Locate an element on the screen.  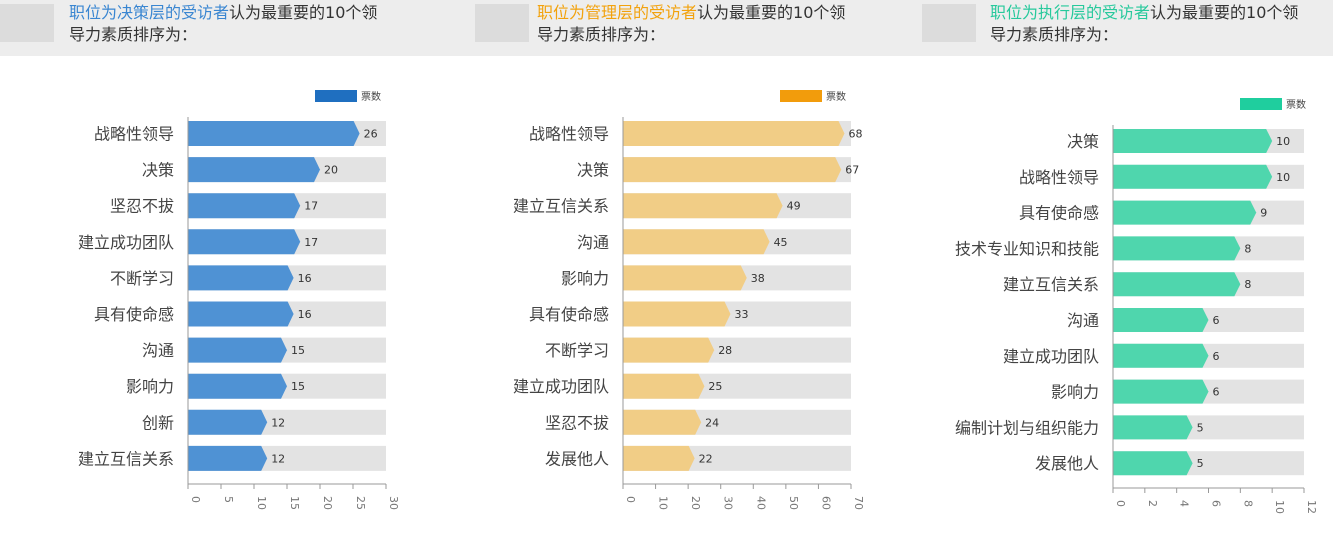
data-label: 33 is located at coordinates (741, 314).